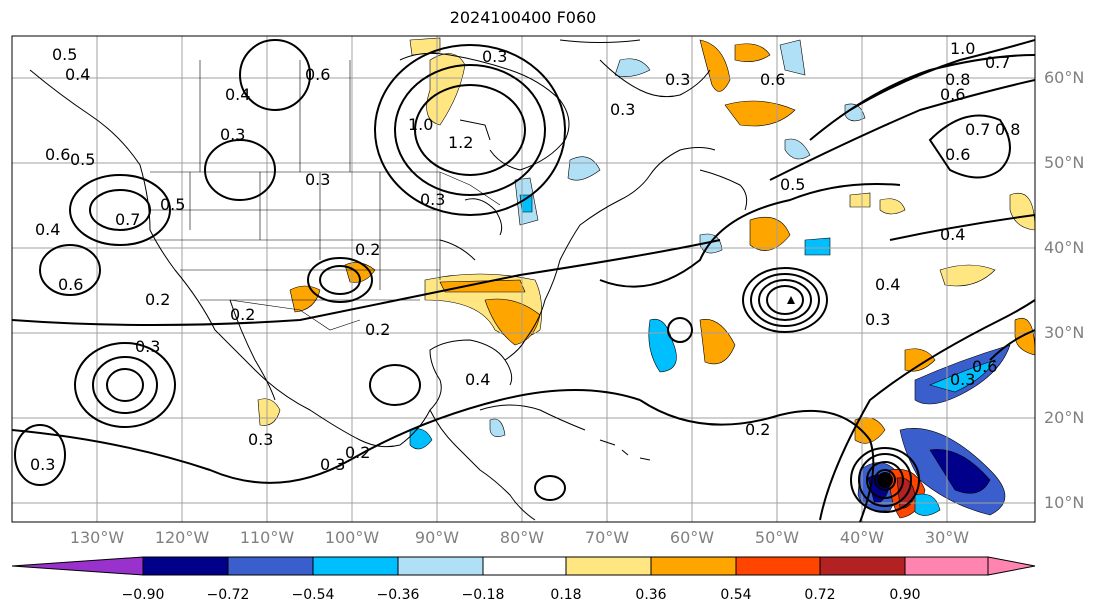 The width and height of the screenshot is (1105, 615). I want to click on colorbar-underflow, so click(77, 566).